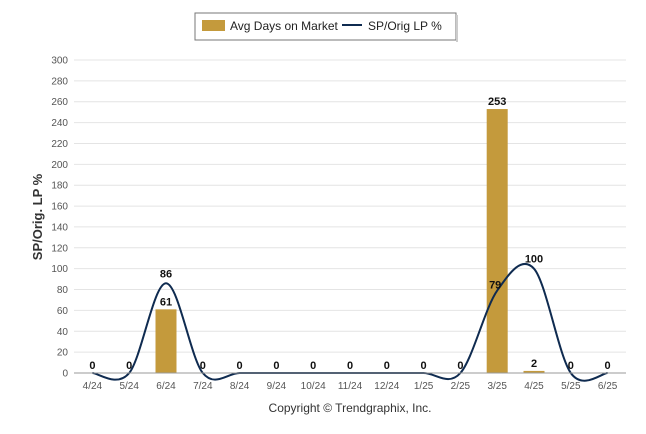 The height and width of the screenshot is (434, 646). I want to click on x-tick-label: 12/24, so click(386, 386).